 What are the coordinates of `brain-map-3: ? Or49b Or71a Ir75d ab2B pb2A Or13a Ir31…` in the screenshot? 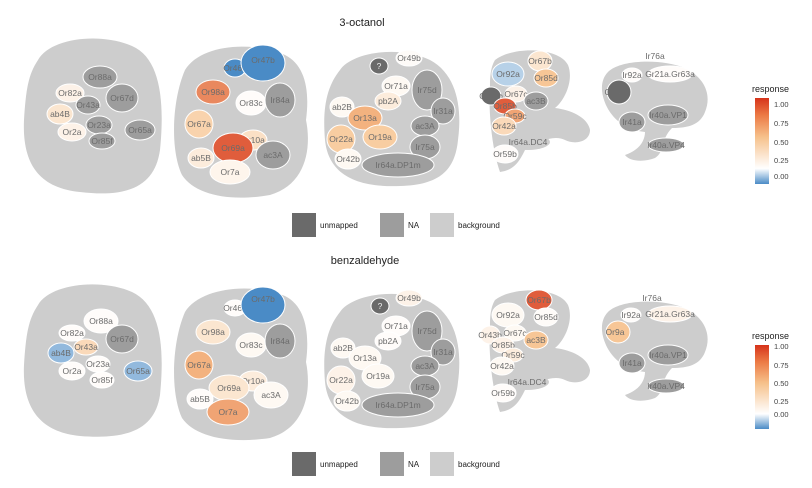 It's located at (392, 359).